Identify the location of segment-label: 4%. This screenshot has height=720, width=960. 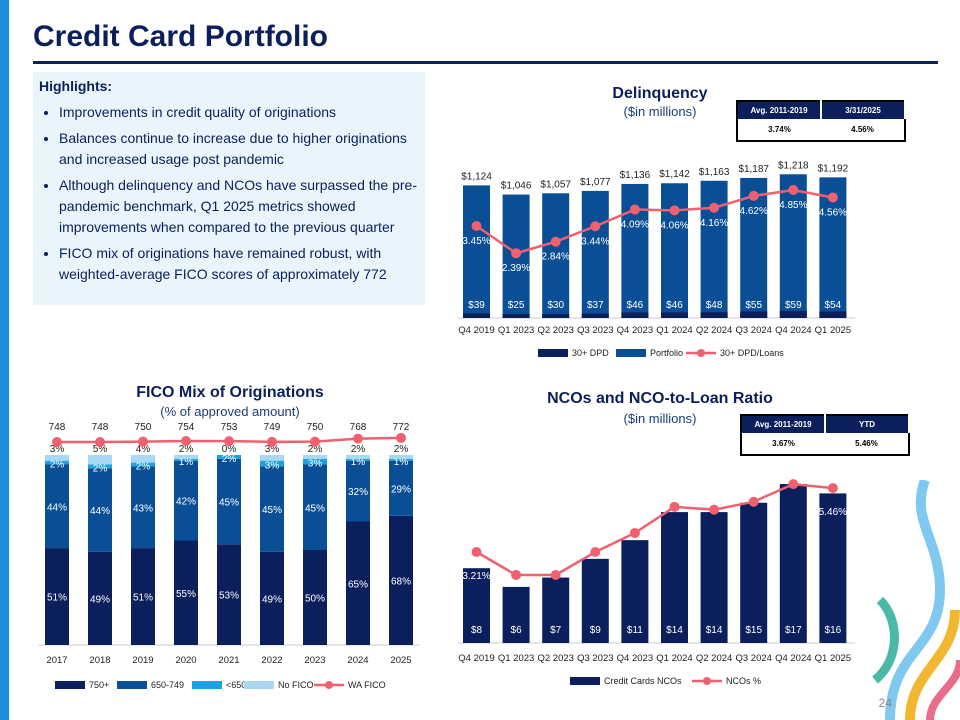
(143, 449).